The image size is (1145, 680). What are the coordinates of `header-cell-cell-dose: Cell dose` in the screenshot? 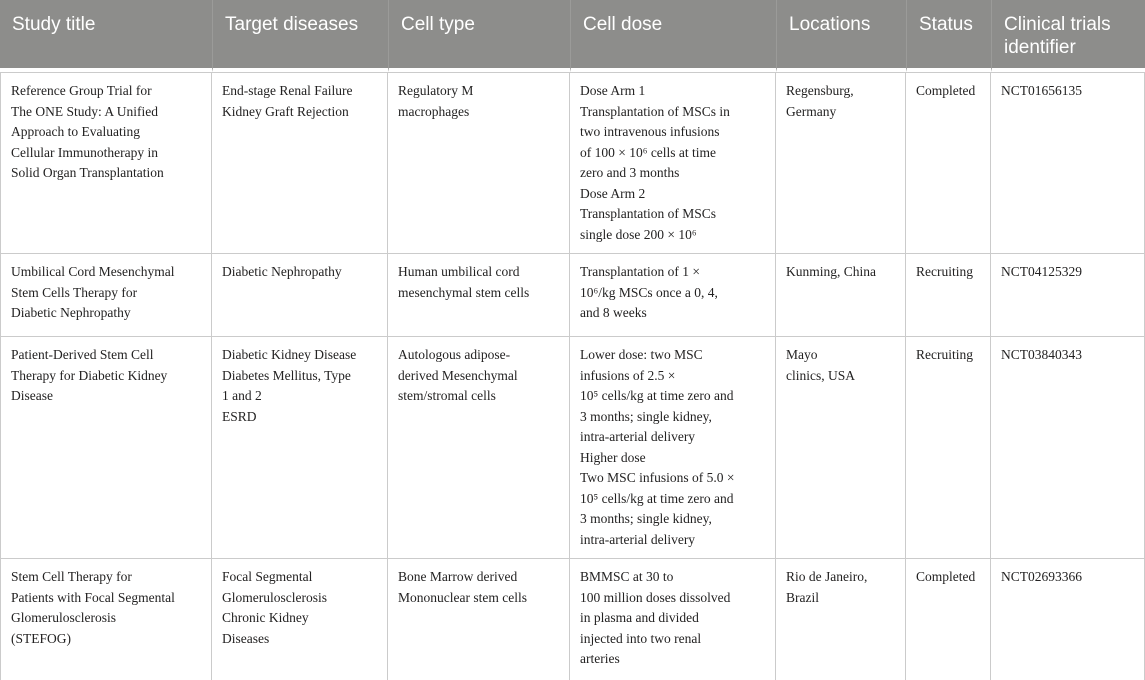 It's located at (673, 36).